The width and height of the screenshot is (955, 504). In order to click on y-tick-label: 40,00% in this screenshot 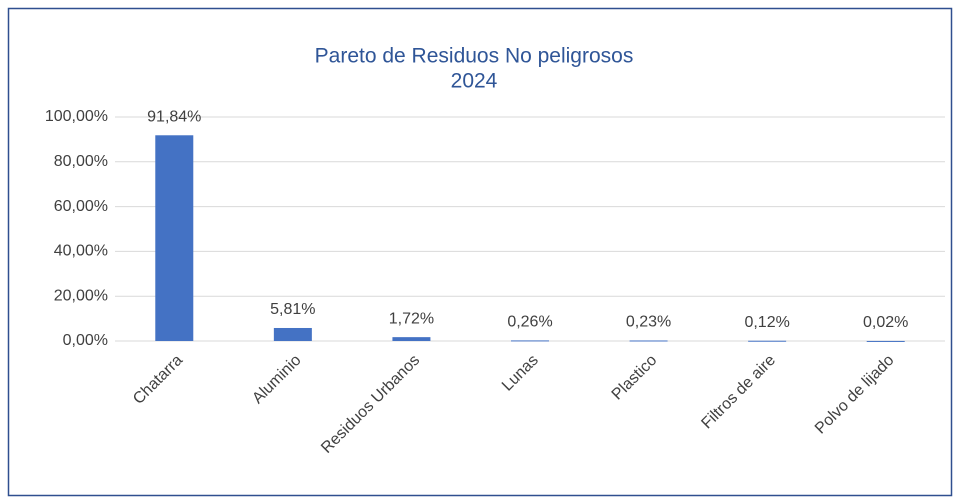, I will do `click(81, 251)`.